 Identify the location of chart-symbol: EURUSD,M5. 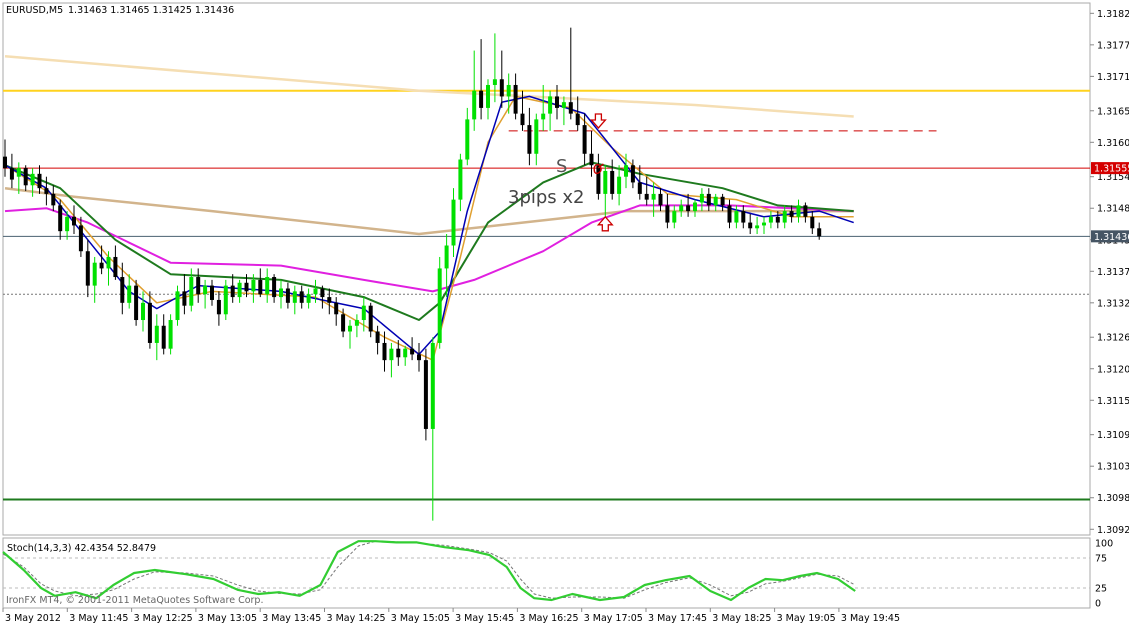
(34, 10).